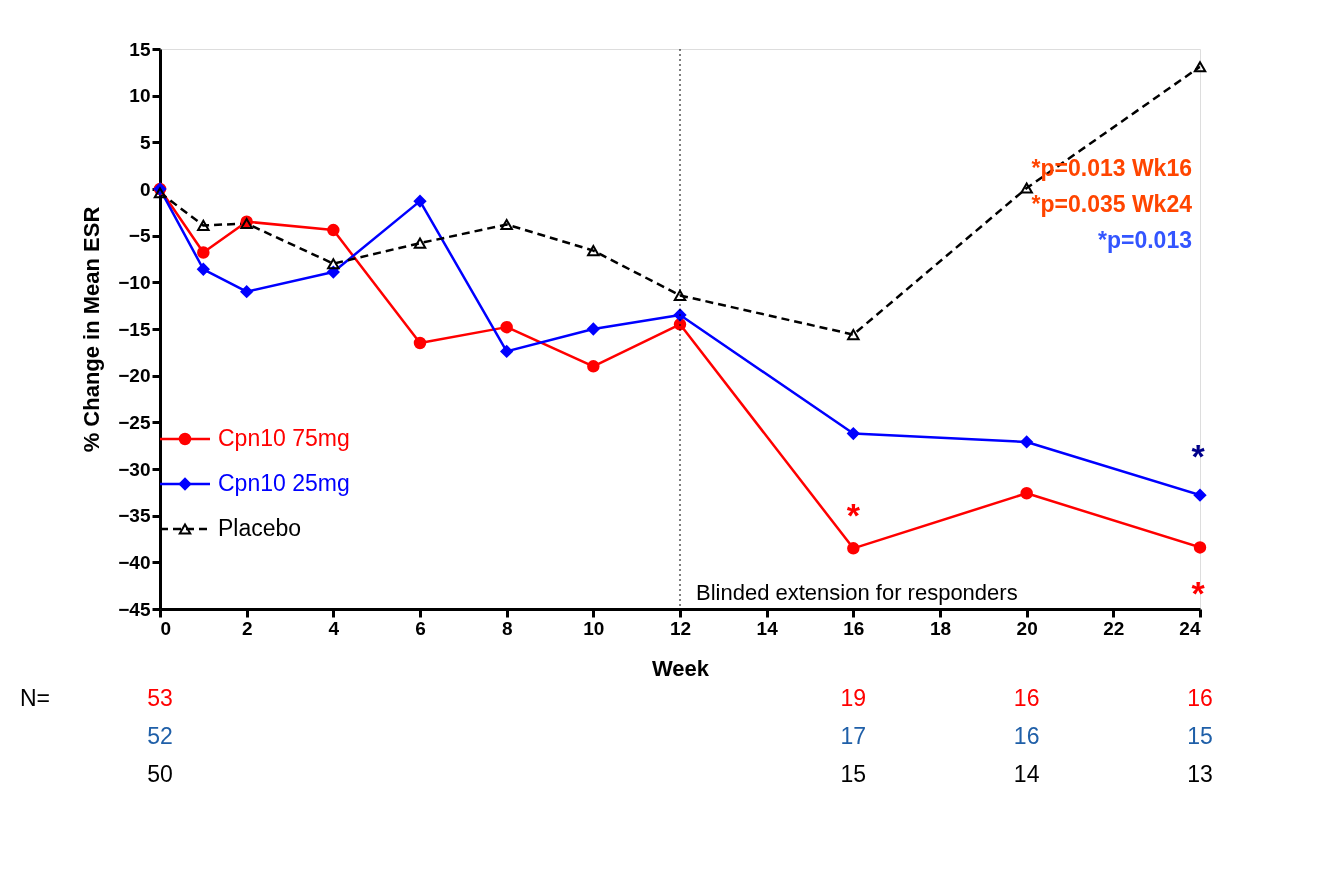  Describe the element at coordinates (160, 698) in the screenshot. I see `text: 53` at that location.